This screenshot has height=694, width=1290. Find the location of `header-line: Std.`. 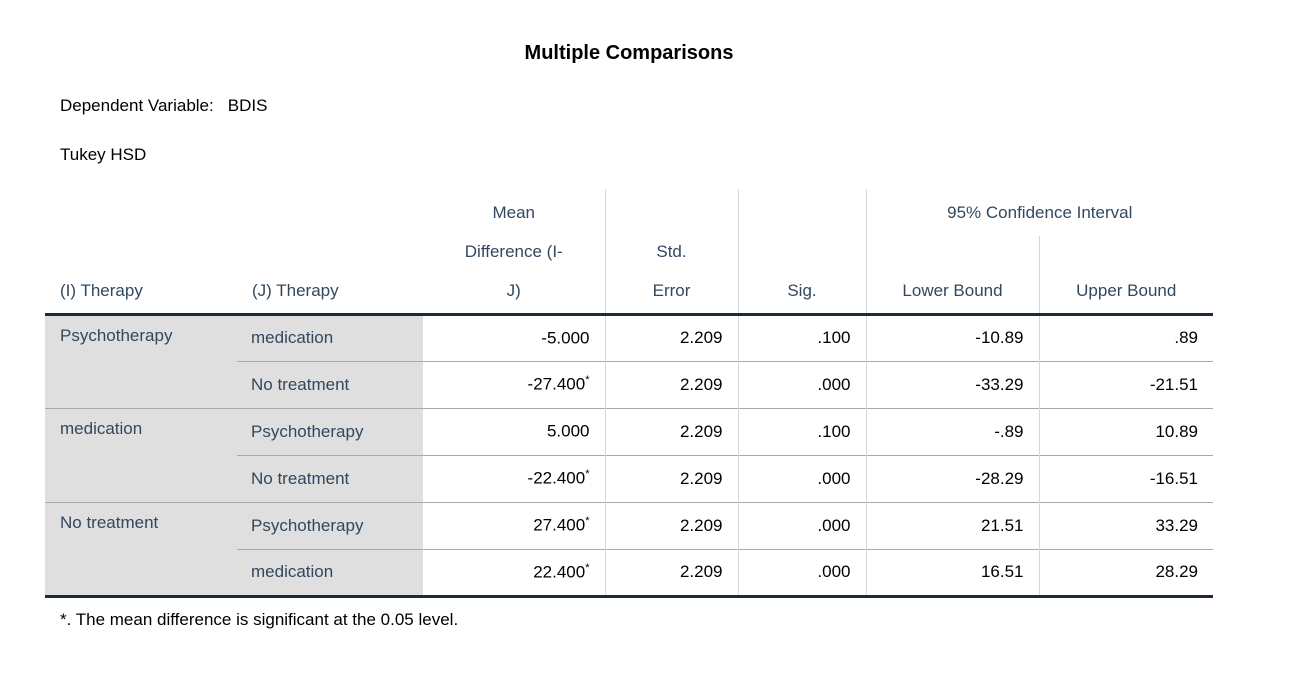

header-line: Std. is located at coordinates (671, 251).